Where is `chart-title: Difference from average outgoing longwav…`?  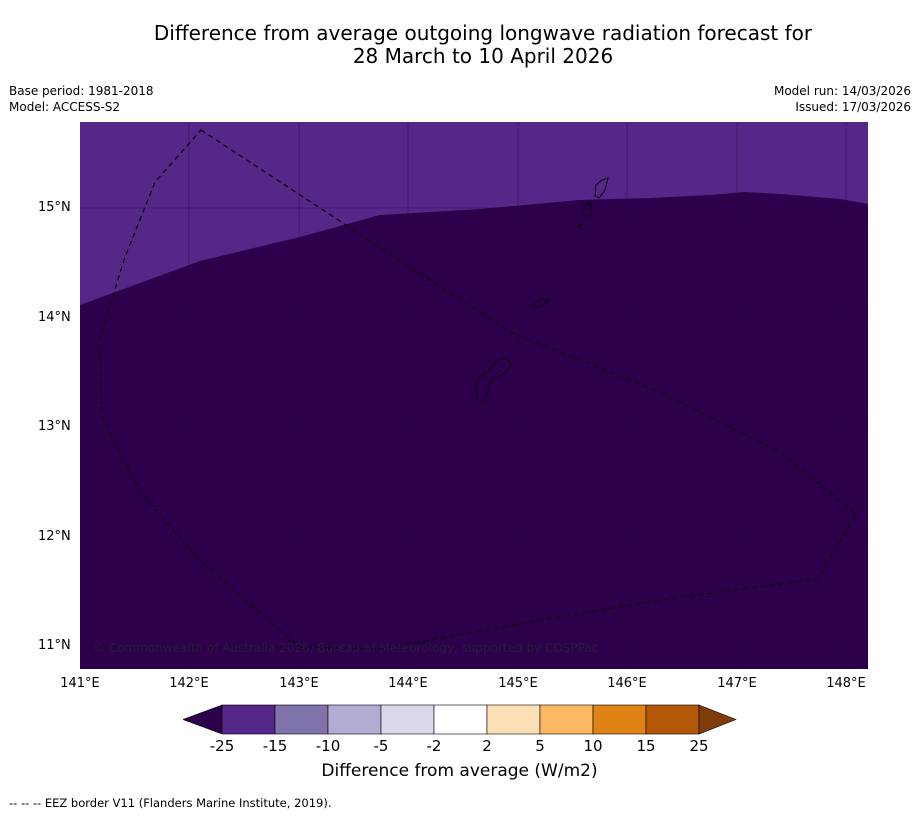 chart-title: Difference from average outgoing longwav… is located at coordinates (459, 45).